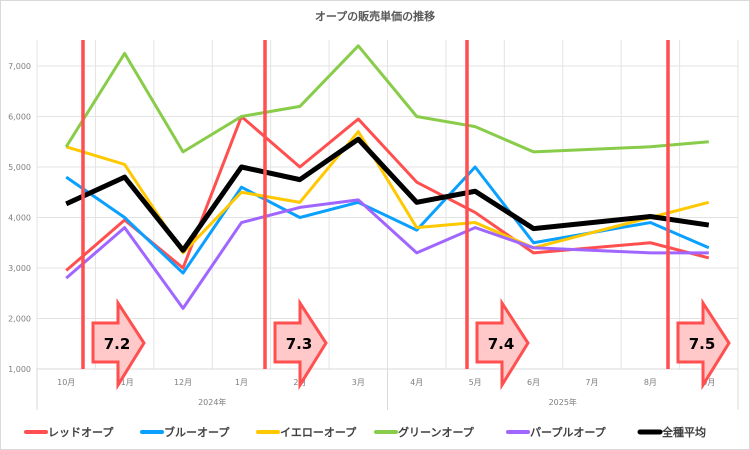 This screenshot has height=450, width=750. I want to click on x-tick-label: 6月, so click(533, 382).